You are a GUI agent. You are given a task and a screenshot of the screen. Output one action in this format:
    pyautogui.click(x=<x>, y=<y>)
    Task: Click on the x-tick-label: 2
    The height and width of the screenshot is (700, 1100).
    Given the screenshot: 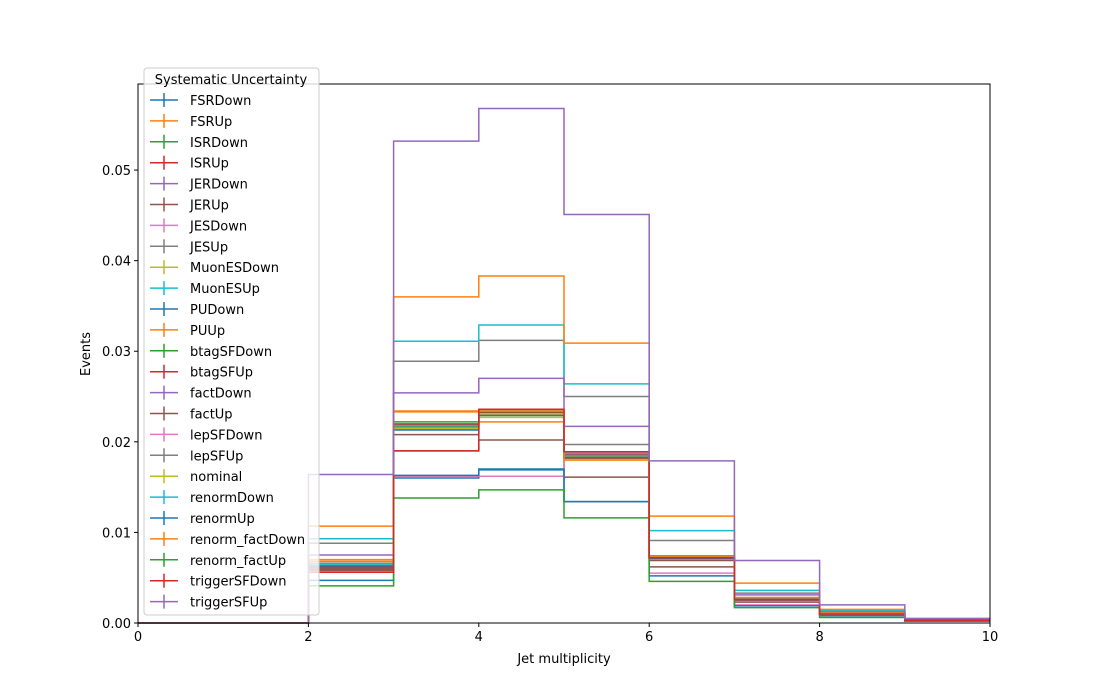 What is the action you would take?
    pyautogui.click(x=308, y=637)
    